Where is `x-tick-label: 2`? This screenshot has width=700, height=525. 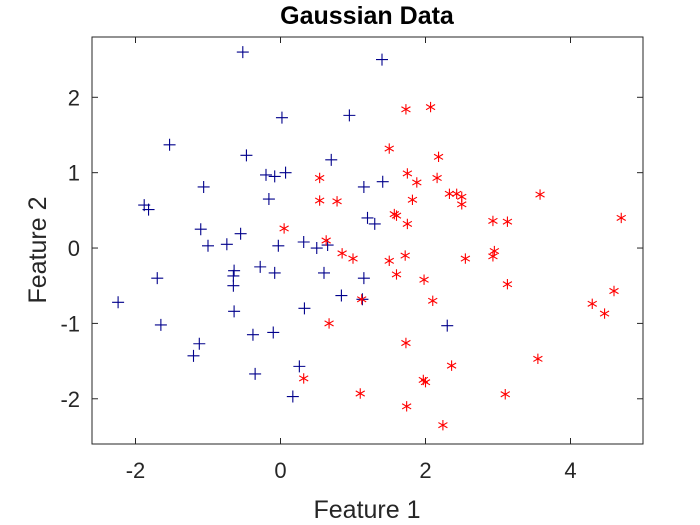
x-tick-label: 2 is located at coordinates (425, 470).